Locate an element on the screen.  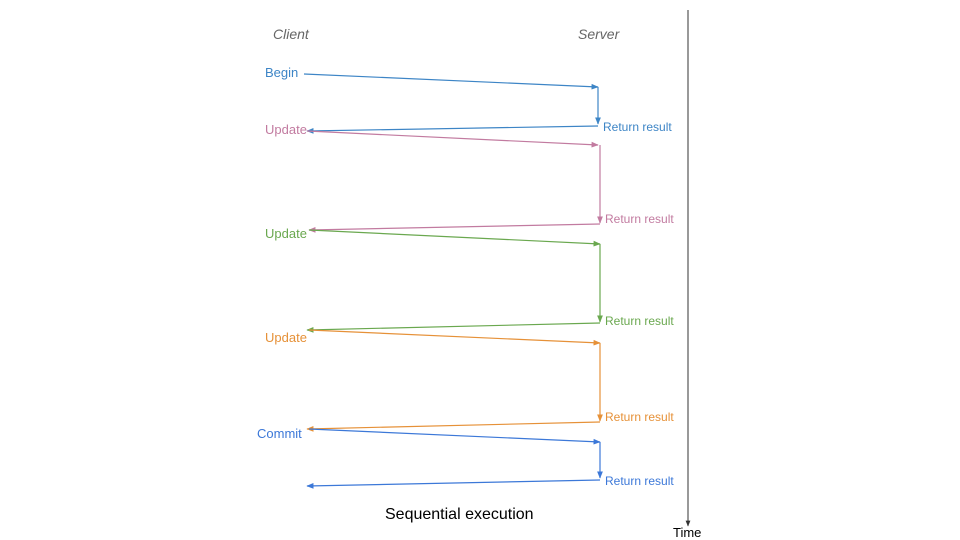
client-label-update-2: Update is located at coordinates (286, 233).